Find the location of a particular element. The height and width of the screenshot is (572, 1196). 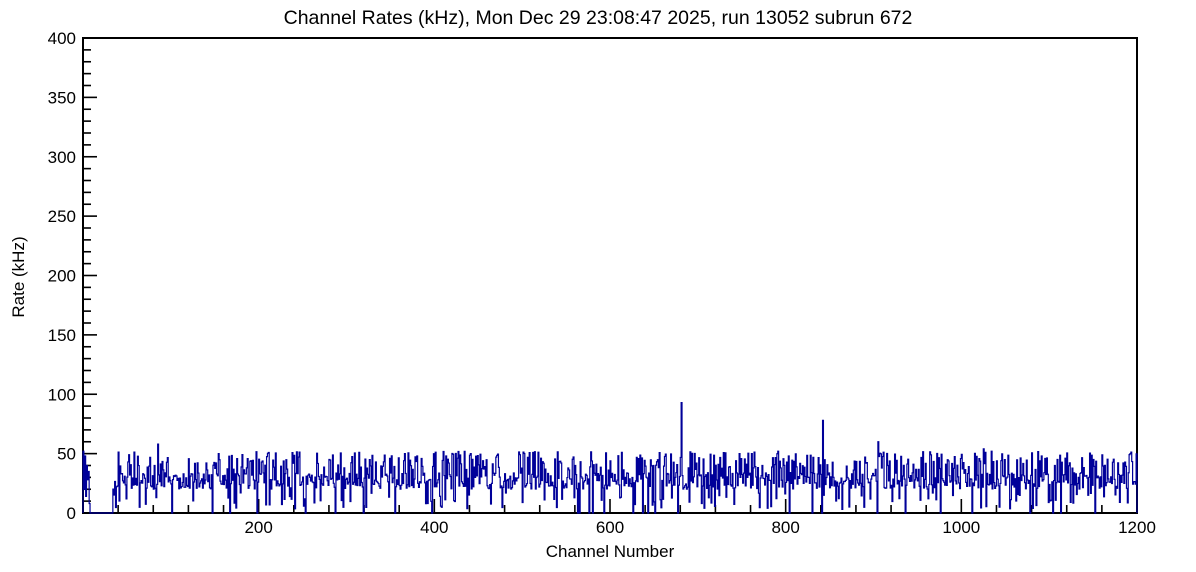

x-axis-title: Channel Number is located at coordinates (610, 551).